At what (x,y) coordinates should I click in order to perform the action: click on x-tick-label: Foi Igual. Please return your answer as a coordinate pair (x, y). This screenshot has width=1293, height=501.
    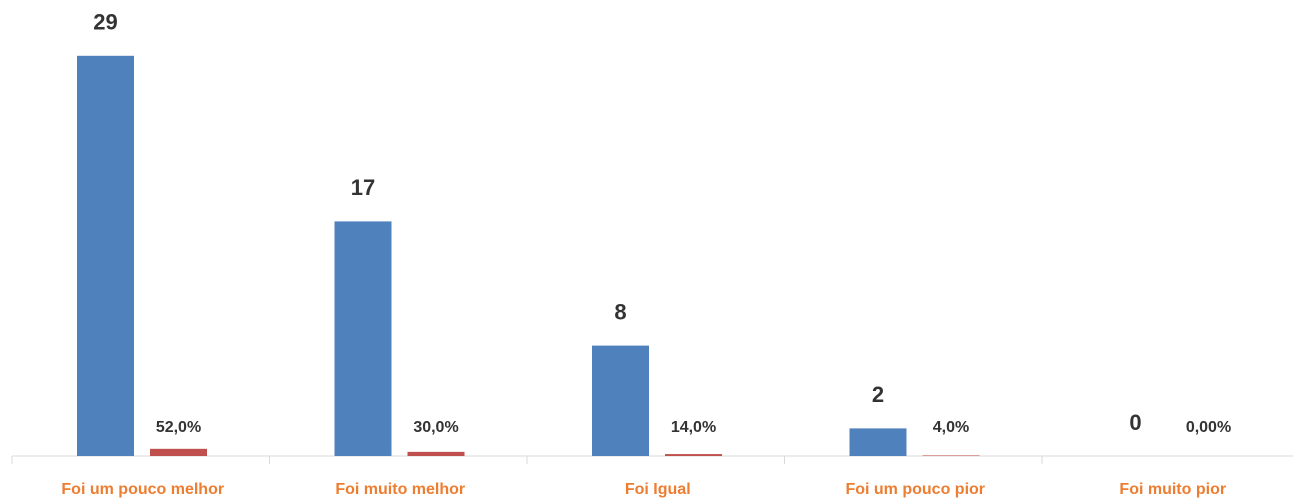
    Looking at the image, I should click on (658, 489).